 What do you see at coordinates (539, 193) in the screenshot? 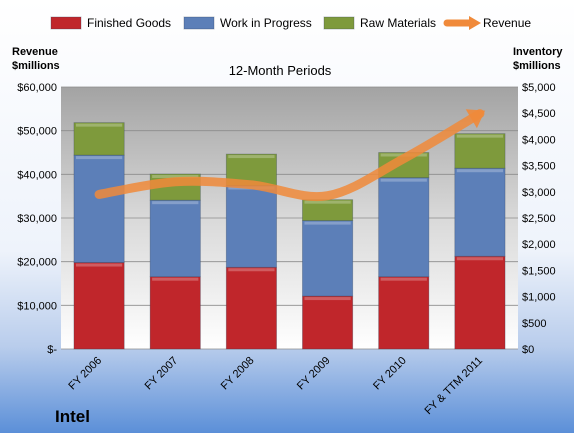
I see `right-tick-label: $3,000` at bounding box center [539, 193].